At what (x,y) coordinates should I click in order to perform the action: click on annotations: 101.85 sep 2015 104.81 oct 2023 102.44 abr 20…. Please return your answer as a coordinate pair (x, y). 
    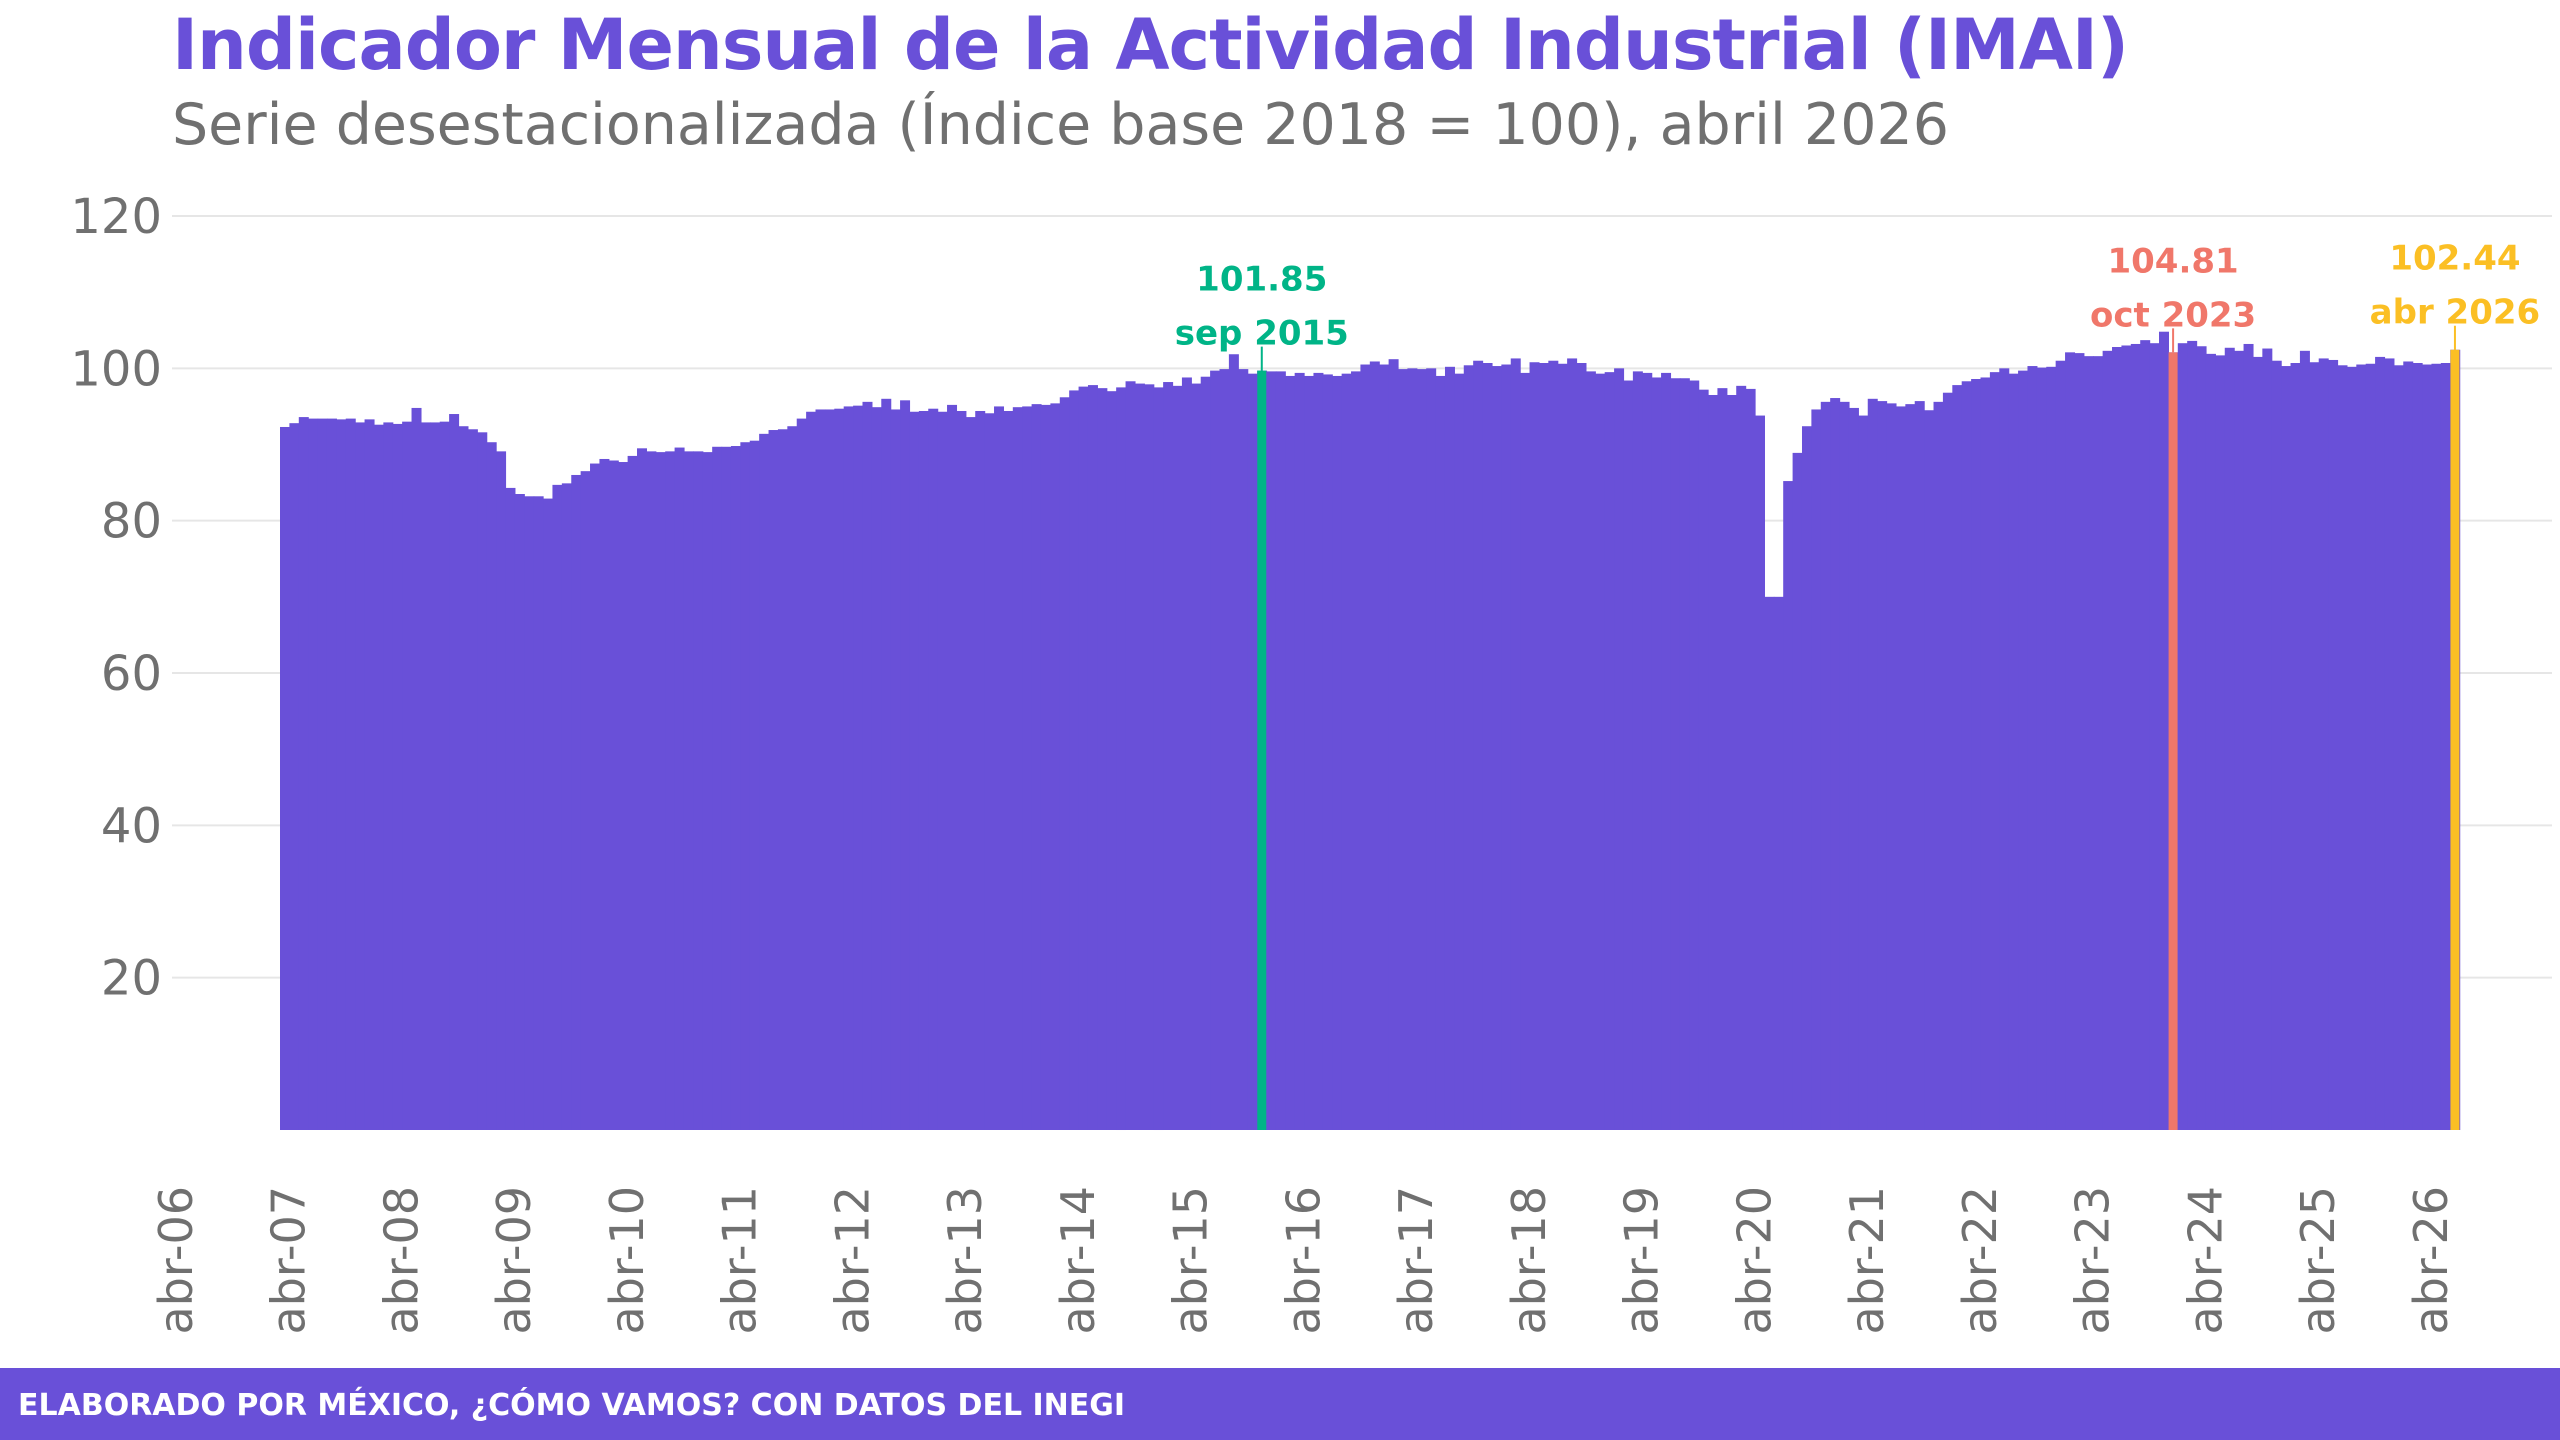
    Looking at the image, I should click on (1857, 305).